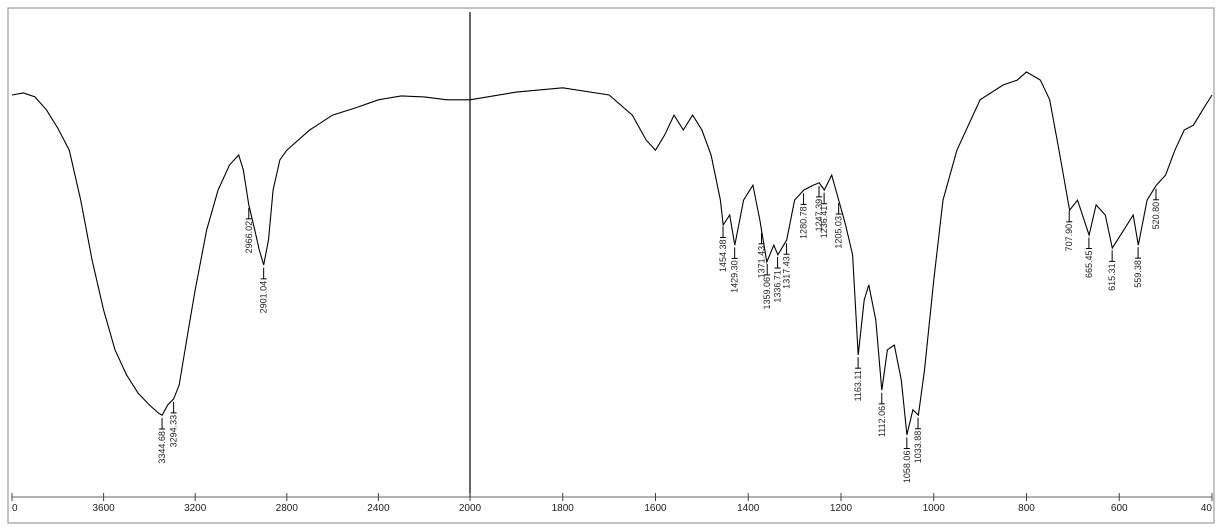 Image resolution: width=1217 pixels, height=527 pixels. I want to click on peak-label: 1247.39, so click(819, 215).